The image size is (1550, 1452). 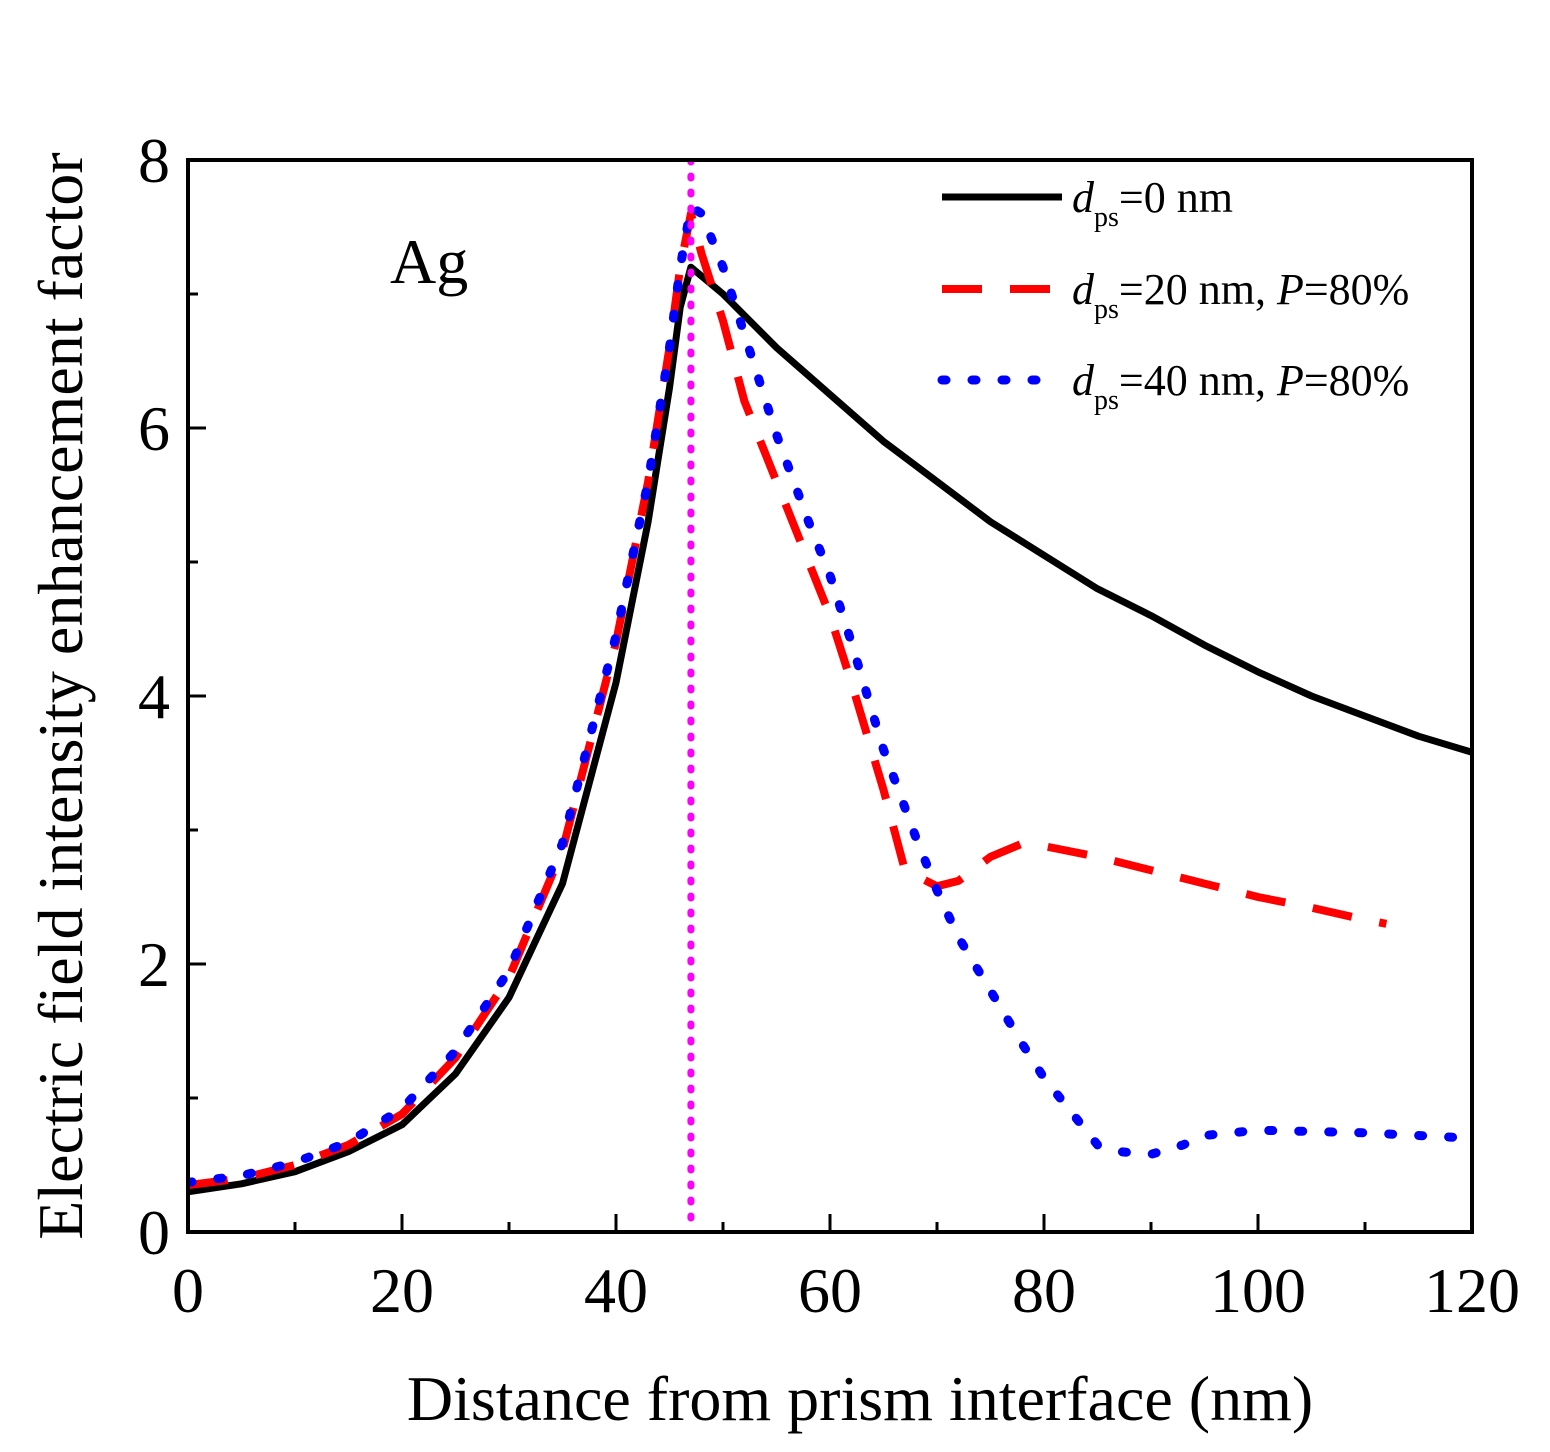 What do you see at coordinates (402, 1290) in the screenshot?
I see `x-tick-label: 20` at bounding box center [402, 1290].